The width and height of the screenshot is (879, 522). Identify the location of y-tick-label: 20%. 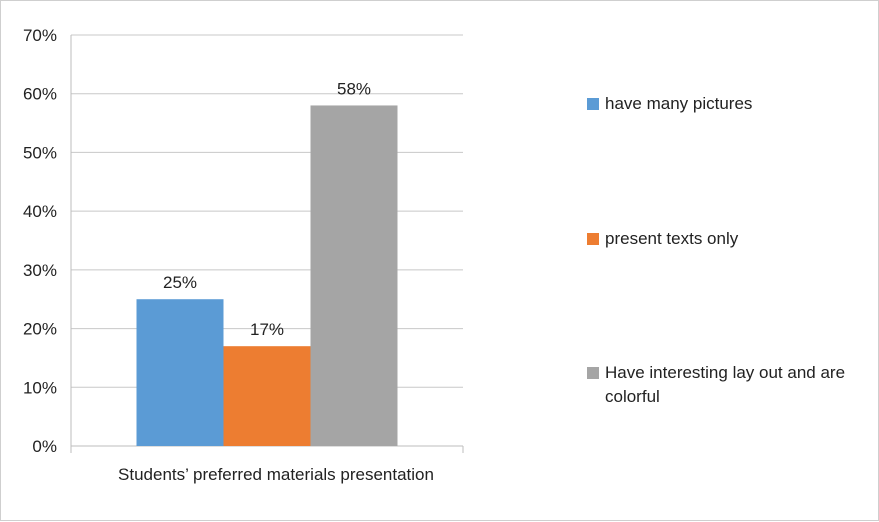
(40, 329).